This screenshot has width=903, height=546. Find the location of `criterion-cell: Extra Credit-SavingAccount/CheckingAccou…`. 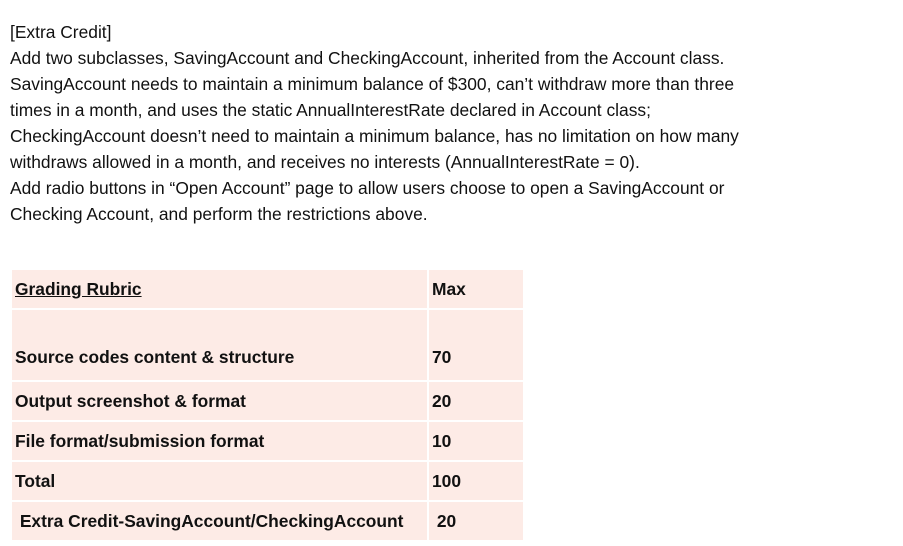

criterion-cell: Extra Credit-SavingAccount/CheckingAccou… is located at coordinates (219, 521).